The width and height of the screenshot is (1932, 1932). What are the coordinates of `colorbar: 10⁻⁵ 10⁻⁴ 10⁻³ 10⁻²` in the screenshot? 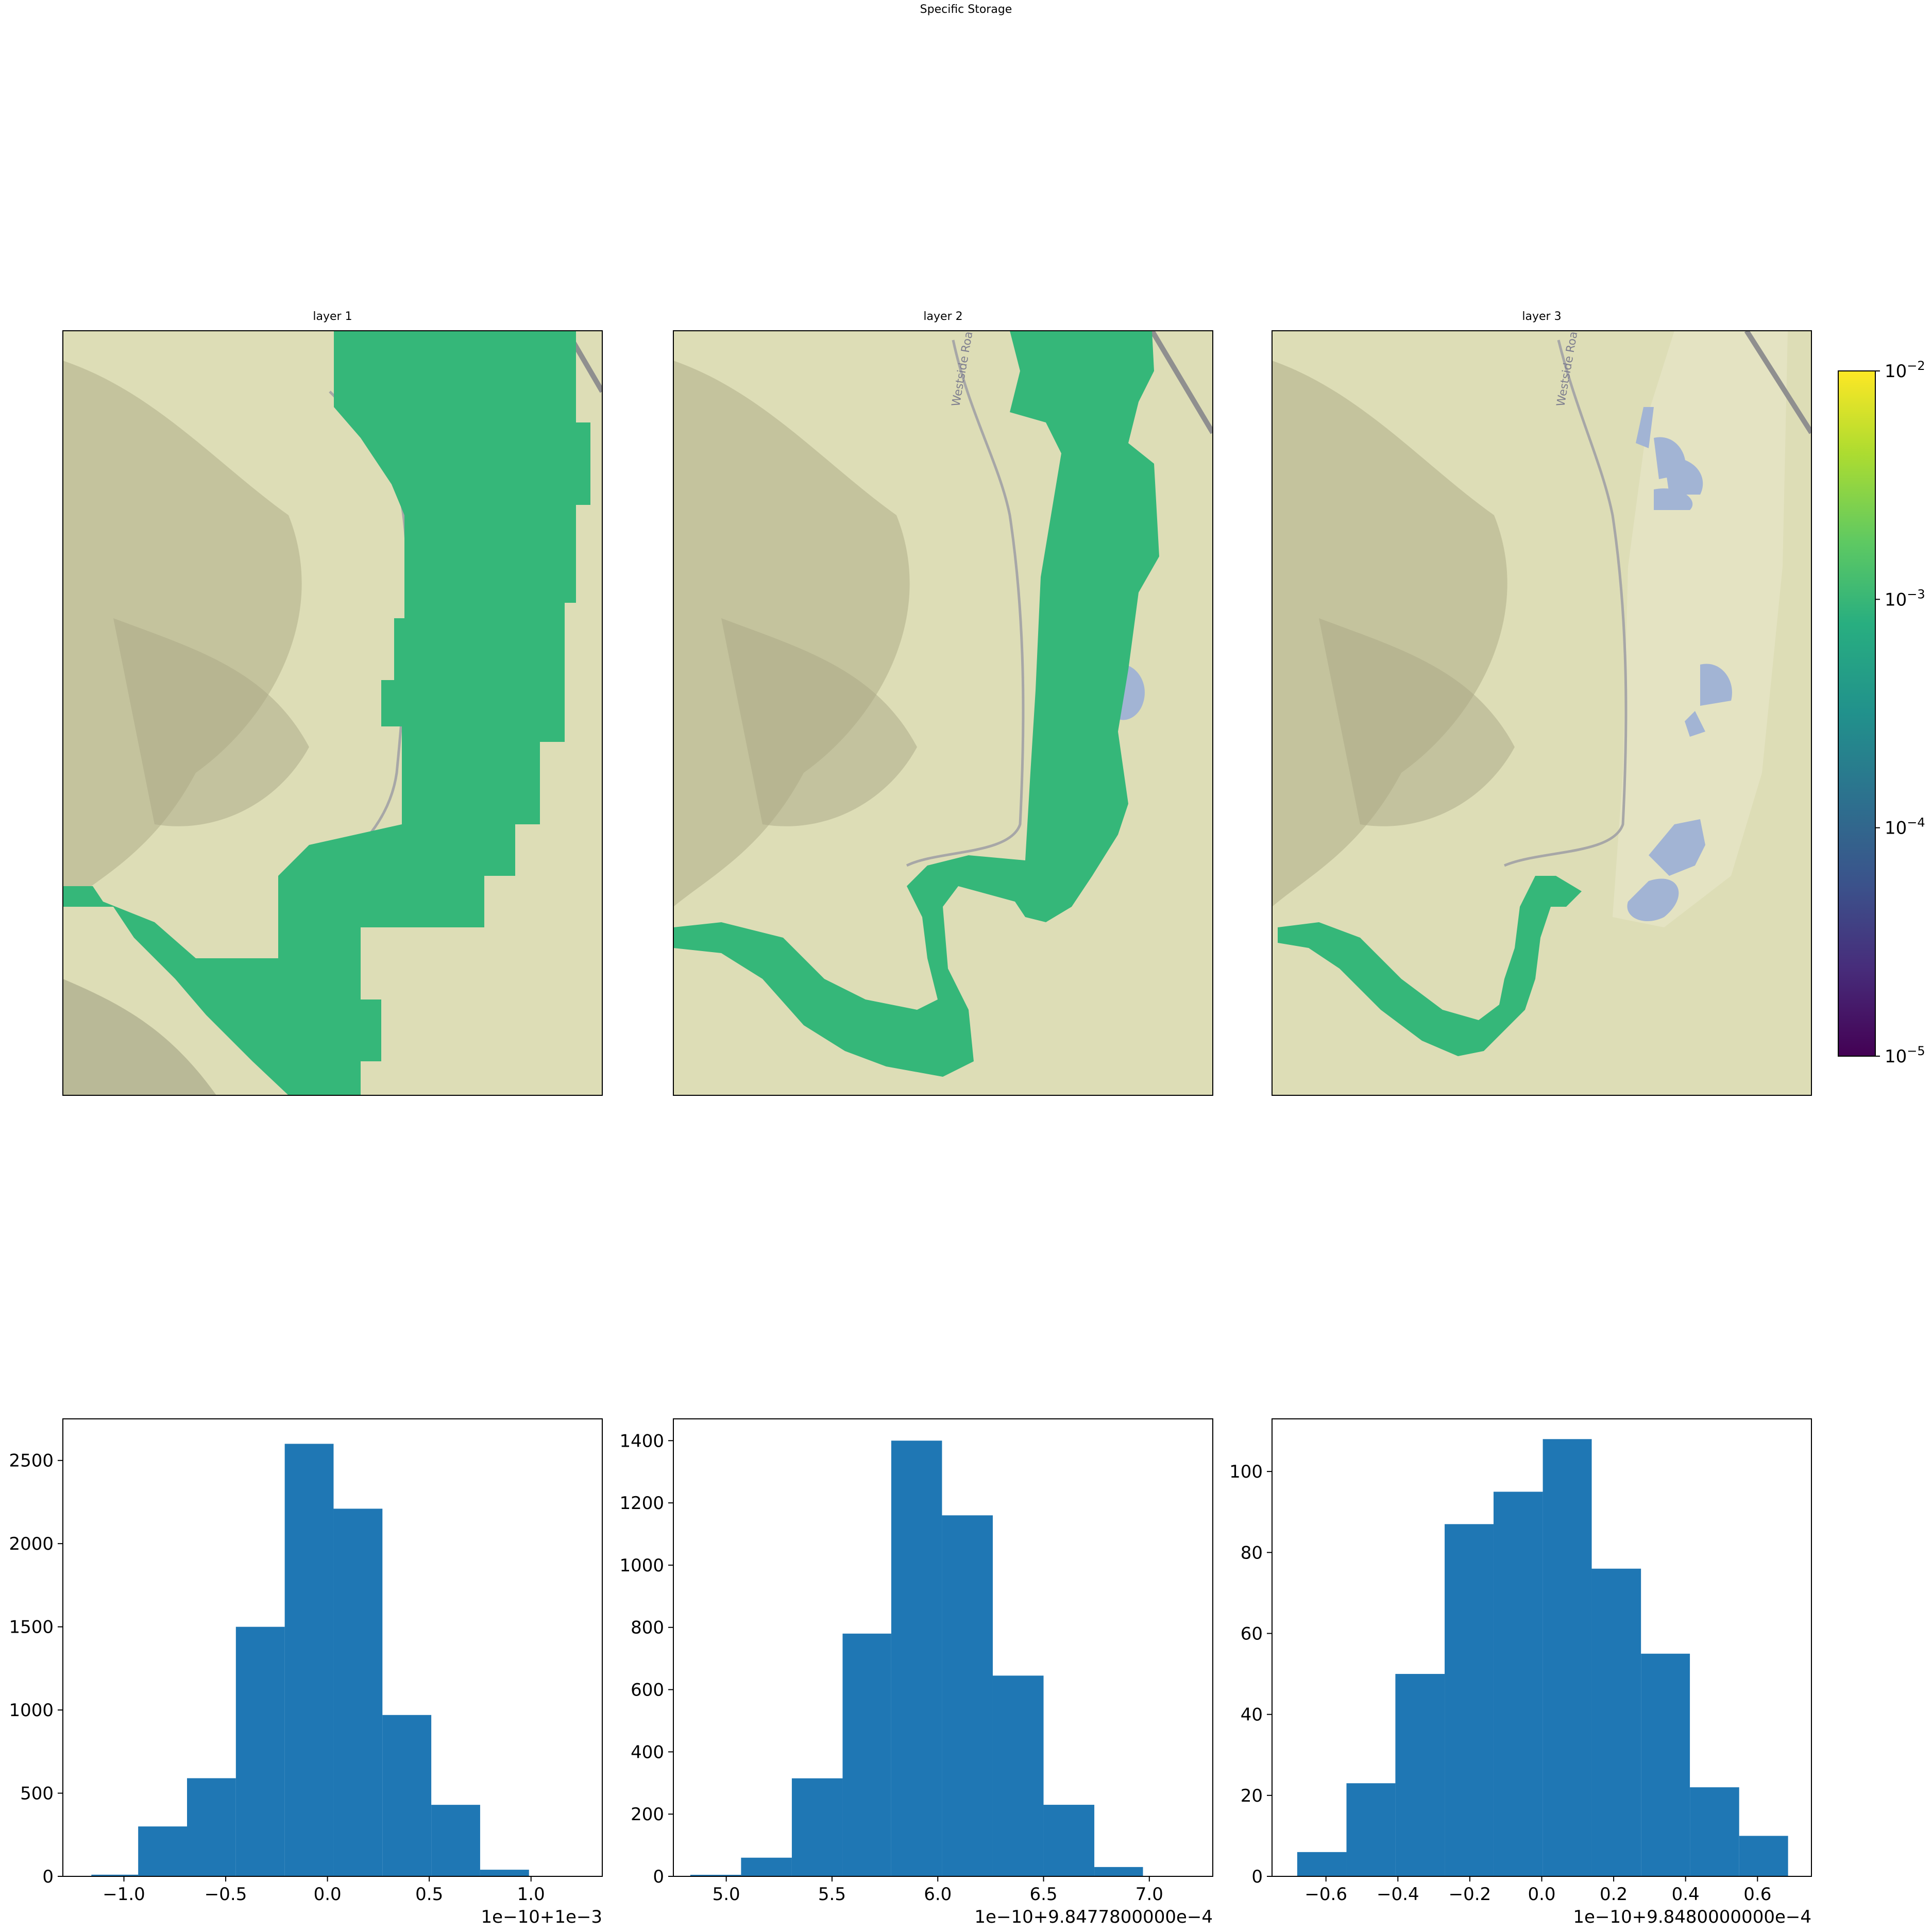 It's located at (1881, 713).